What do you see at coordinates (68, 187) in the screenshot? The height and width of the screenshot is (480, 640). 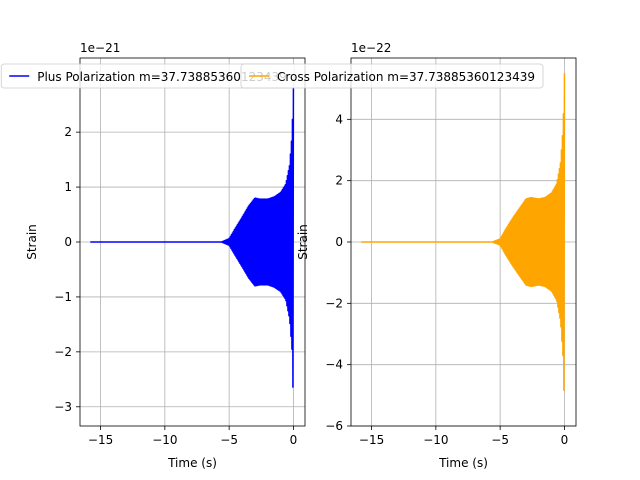 I see `y-tick-label: 1` at bounding box center [68, 187].